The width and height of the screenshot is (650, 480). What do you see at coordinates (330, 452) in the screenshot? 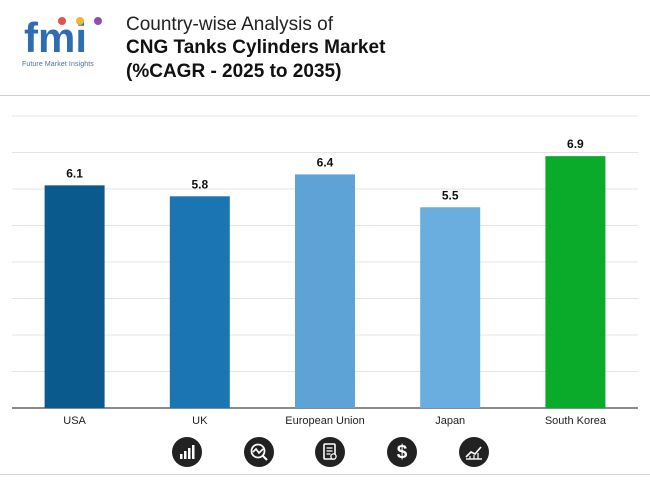
I see `report-document-icon` at bounding box center [330, 452].